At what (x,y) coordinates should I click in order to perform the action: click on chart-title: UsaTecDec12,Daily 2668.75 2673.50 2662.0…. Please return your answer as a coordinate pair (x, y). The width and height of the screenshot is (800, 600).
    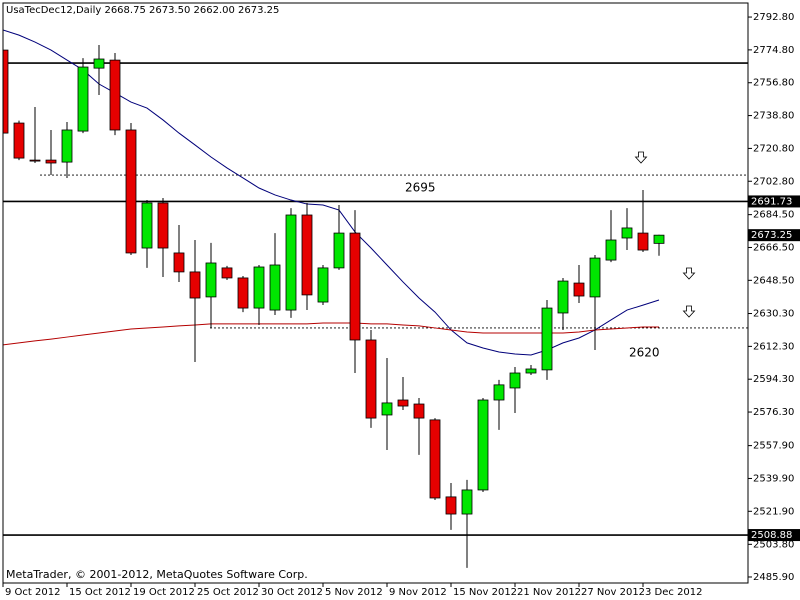
    Looking at the image, I should click on (142, 10).